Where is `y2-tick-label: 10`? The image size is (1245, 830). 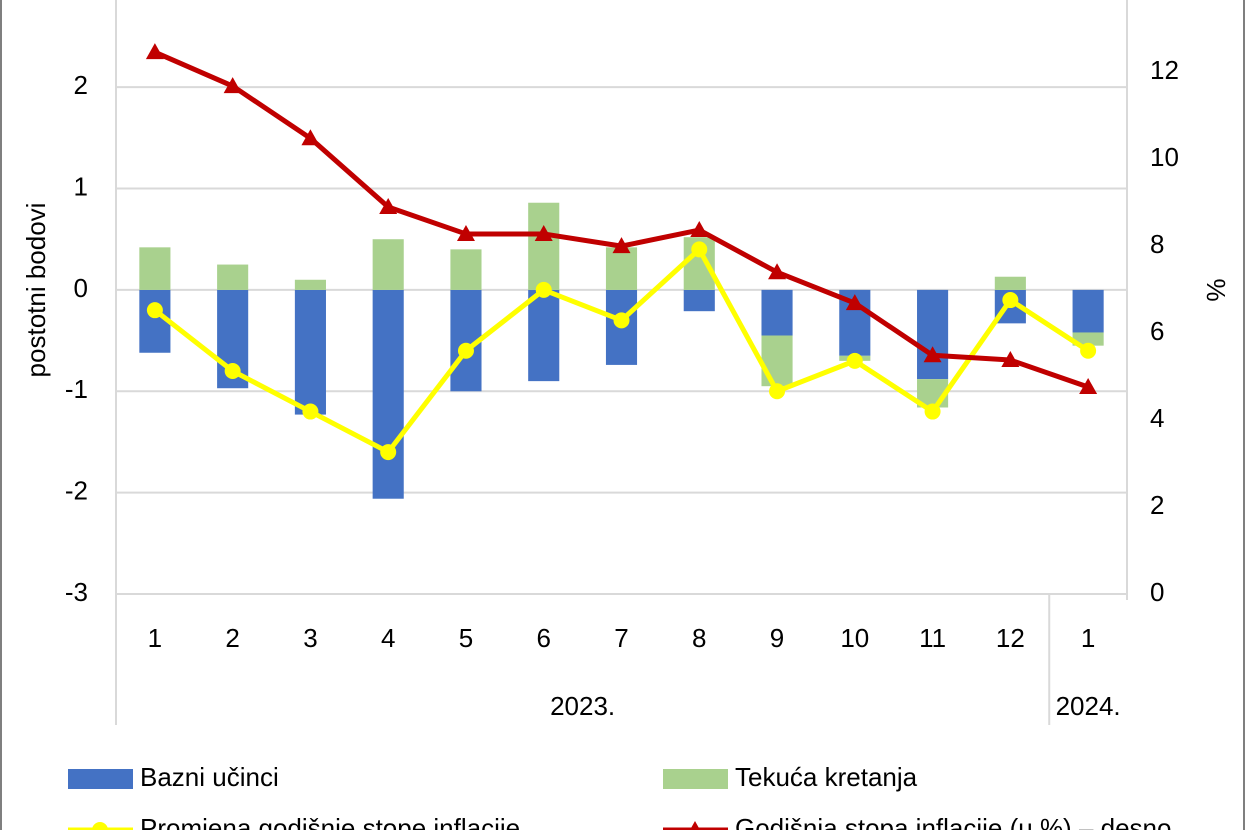 y2-tick-label: 10 is located at coordinates (1164, 157).